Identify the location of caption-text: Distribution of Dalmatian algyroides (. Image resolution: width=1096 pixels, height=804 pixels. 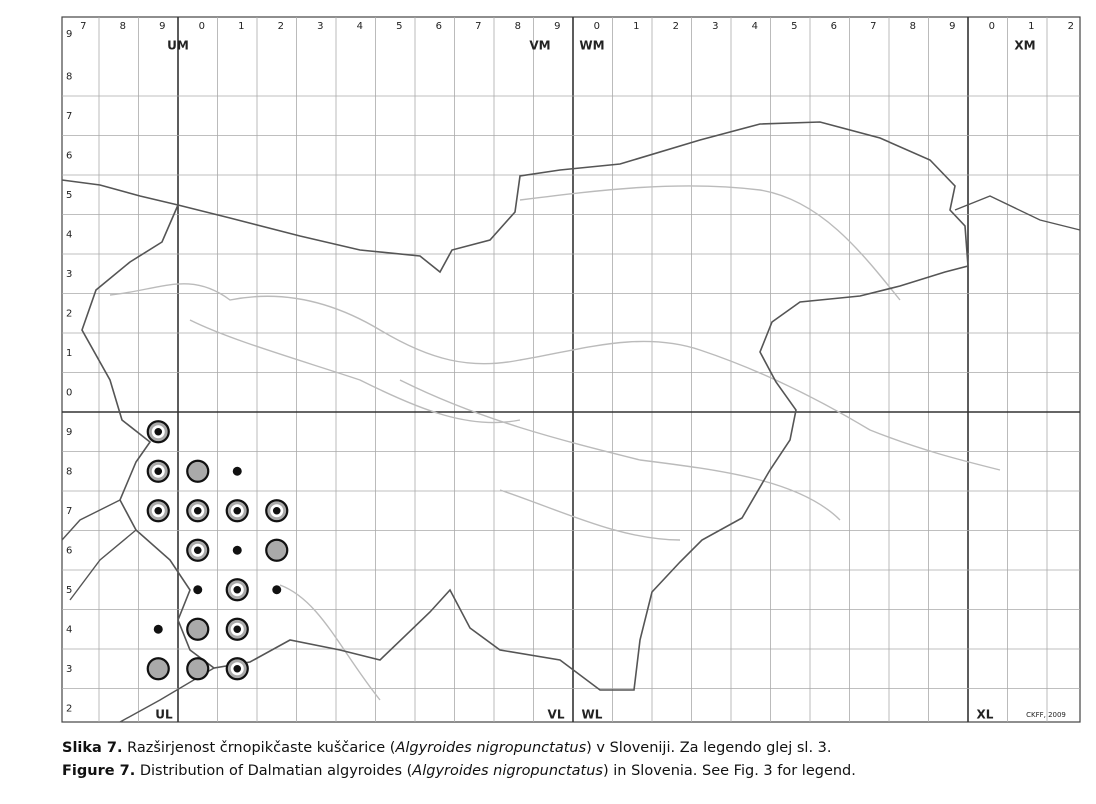
(274, 771).